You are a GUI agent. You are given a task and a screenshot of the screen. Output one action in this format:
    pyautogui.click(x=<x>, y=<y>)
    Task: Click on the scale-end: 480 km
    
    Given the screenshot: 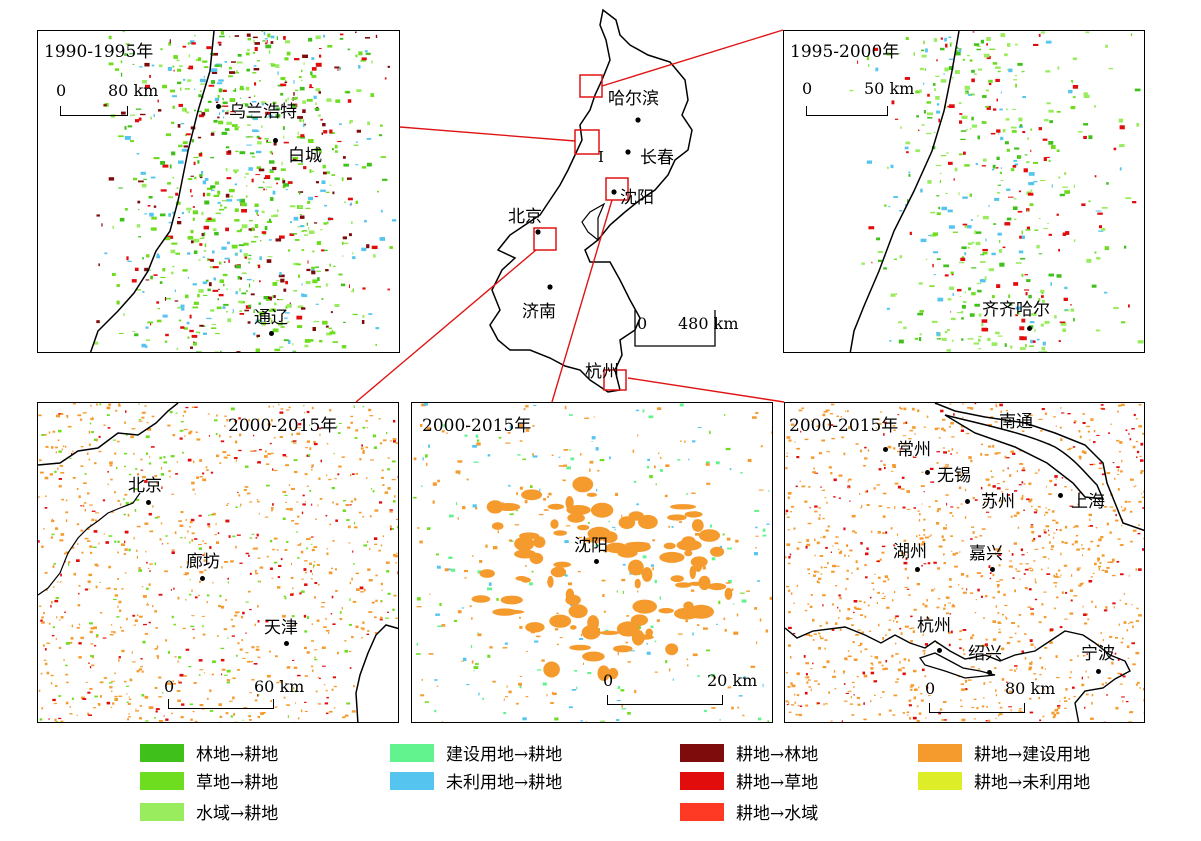 What is the action you would take?
    pyautogui.click(x=708, y=323)
    